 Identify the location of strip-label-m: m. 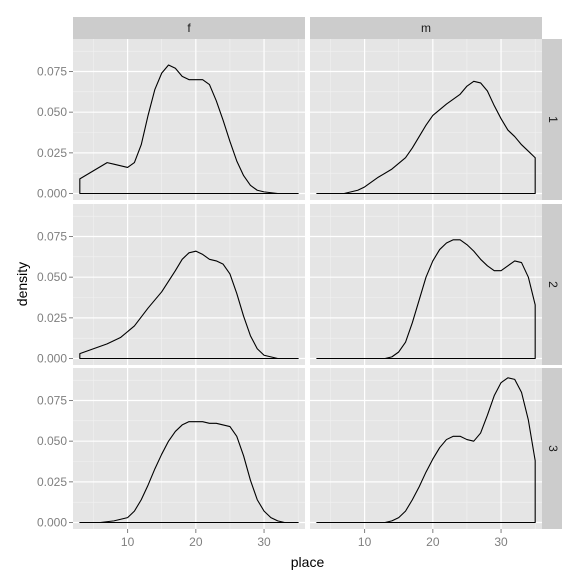
(426, 28).